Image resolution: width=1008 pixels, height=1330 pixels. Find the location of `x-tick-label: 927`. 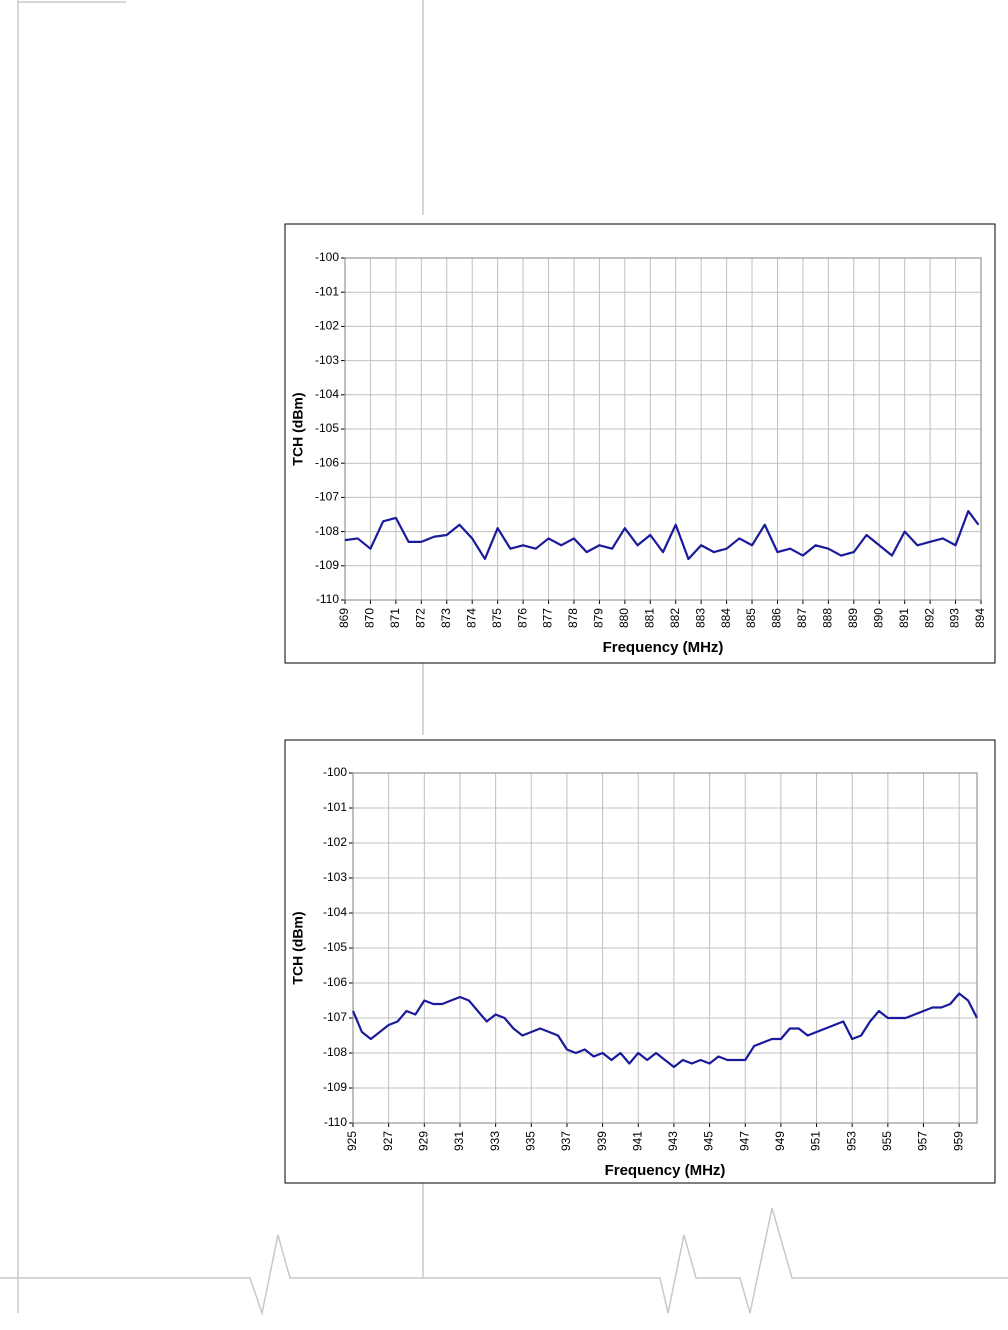

x-tick-label: 927 is located at coordinates (388, 1141).